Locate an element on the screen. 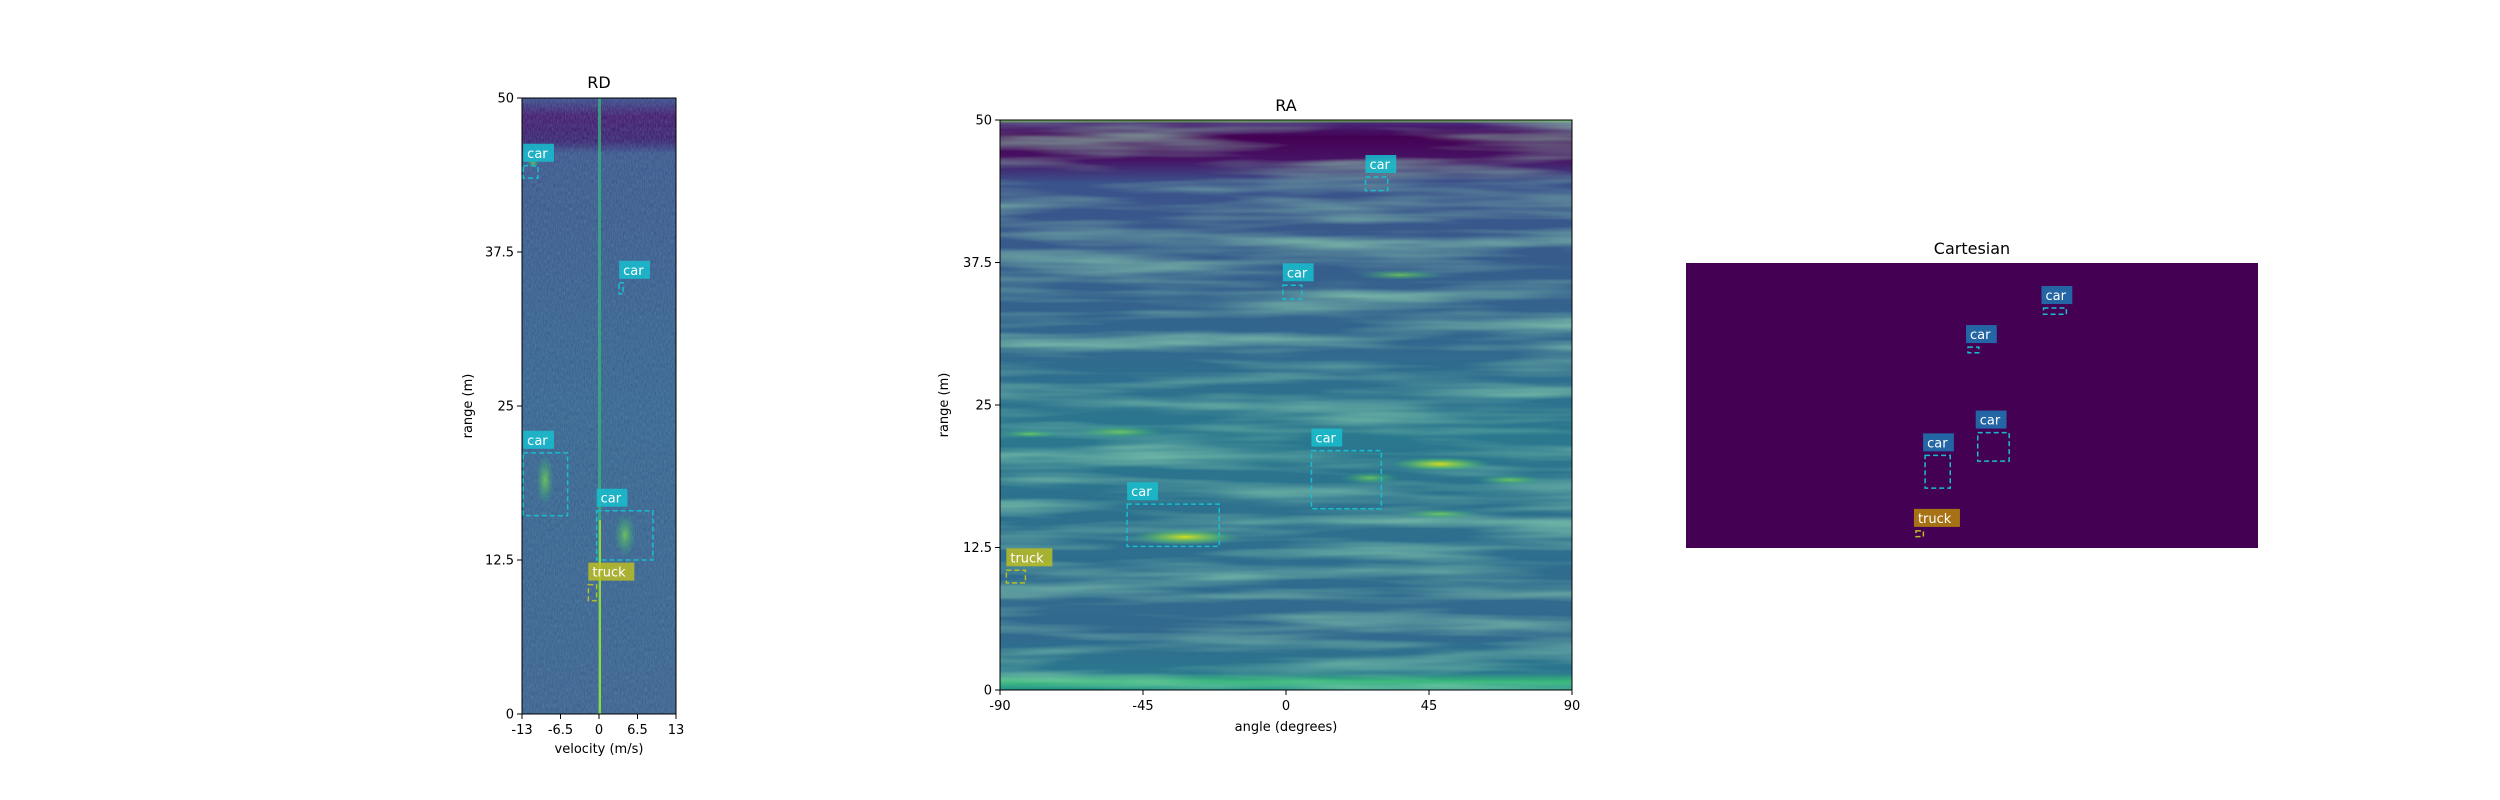 This screenshot has height=800, width=2500. rd-y-ticks: 0 12.5 25 37.5 50 is located at coordinates (503, 407).